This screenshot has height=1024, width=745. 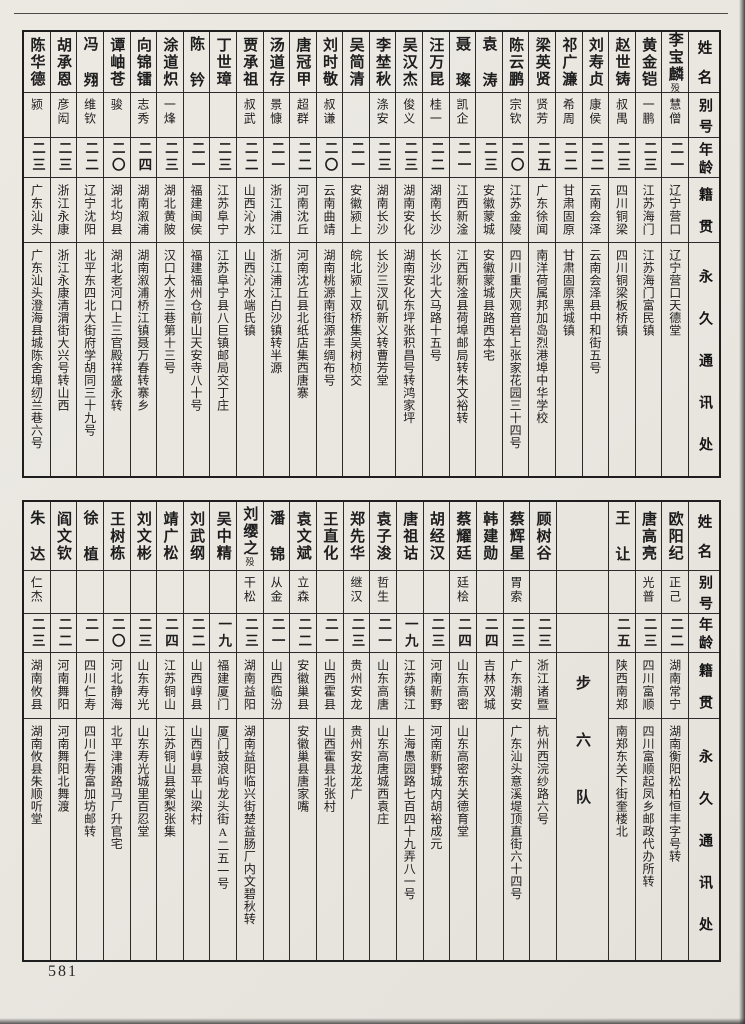 I want to click on address-cell: 四川仁寿富加坊邮转, so click(x=90, y=839).